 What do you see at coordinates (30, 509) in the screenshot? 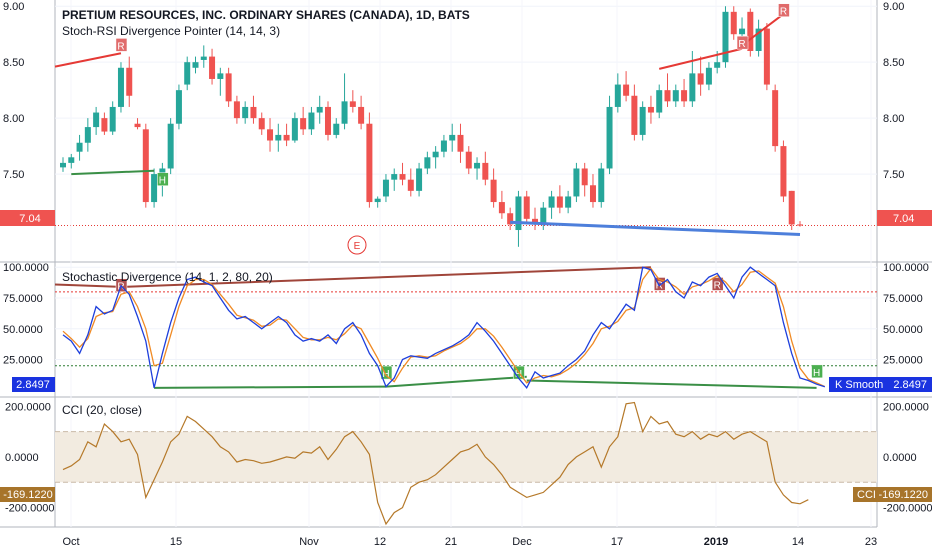
I see `cci-tick-left: -200.0000` at bounding box center [30, 509].